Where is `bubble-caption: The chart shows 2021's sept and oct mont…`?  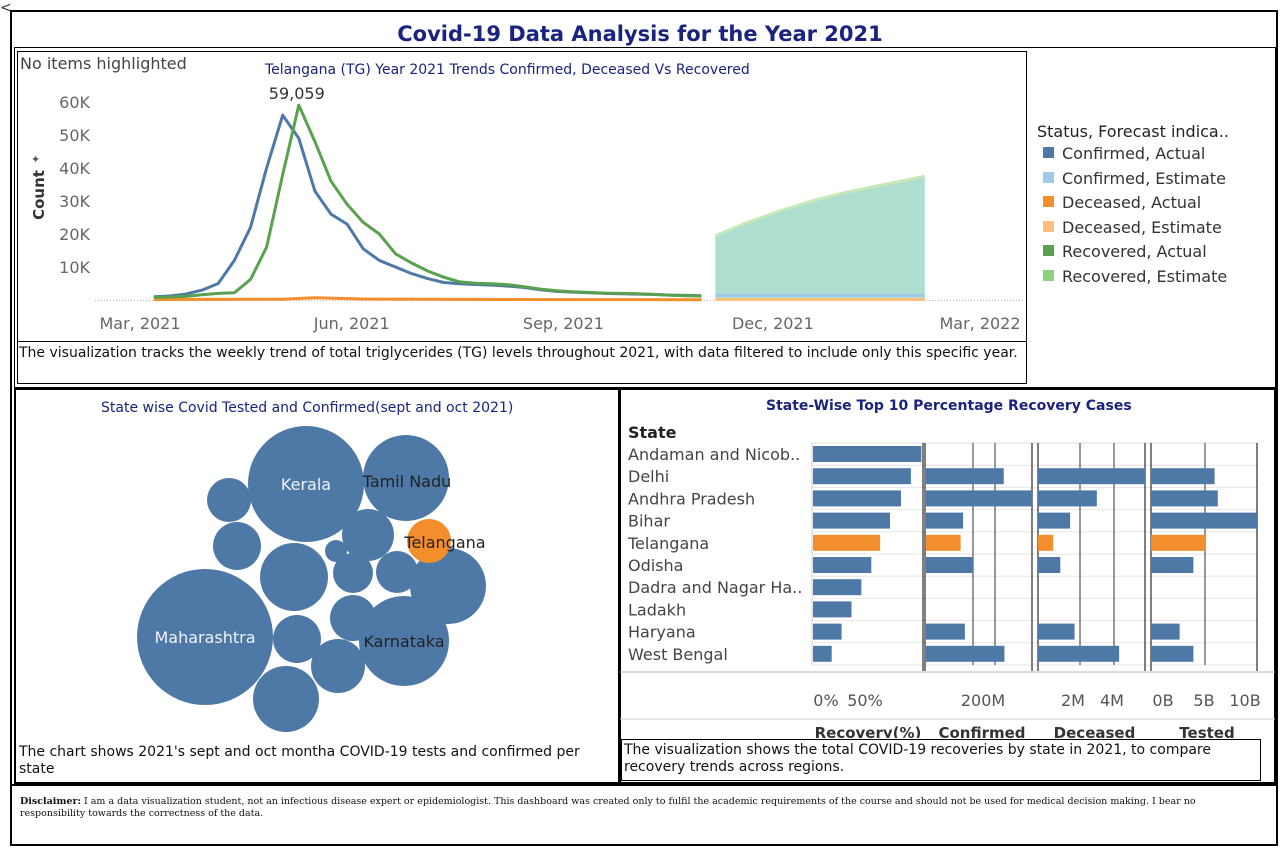
bubble-caption: The chart shows 2021's sept and oct mont… is located at coordinates (299, 760).